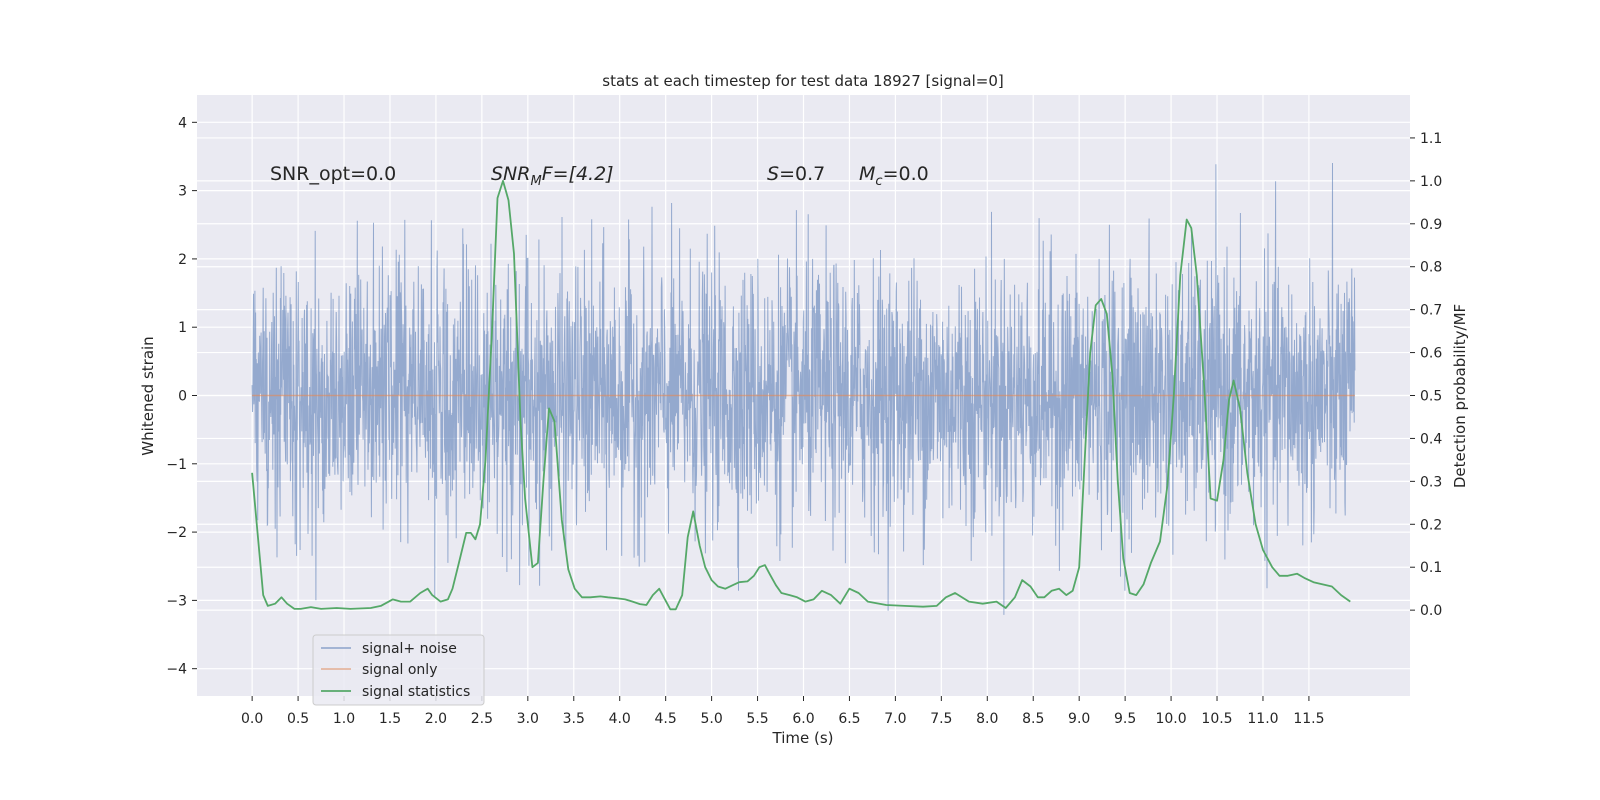 The width and height of the screenshot is (1600, 800). What do you see at coordinates (436, 719) in the screenshot?
I see `x-tick-label: 2.0` at bounding box center [436, 719].